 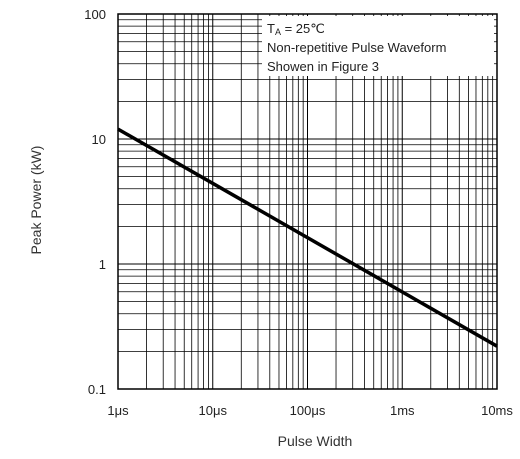 I want to click on y-axis-ticks: 0.1 1 10 100, so click(x=95, y=202).